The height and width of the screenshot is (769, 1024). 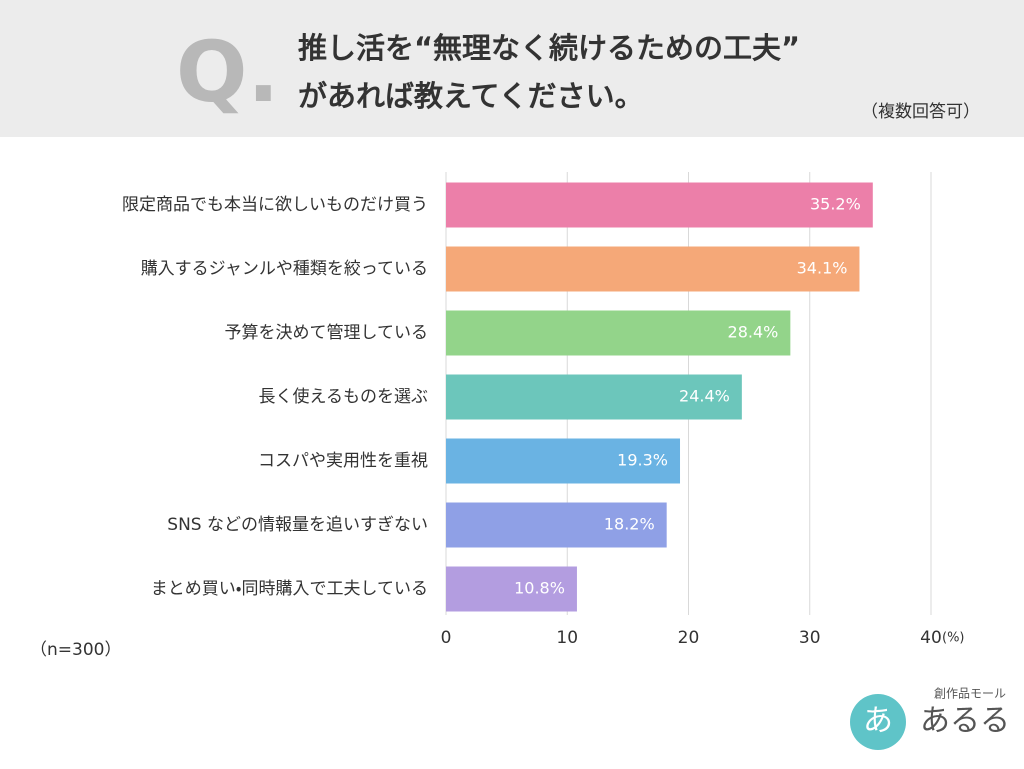 I want to click on logo-mark: あ, so click(x=878, y=721).